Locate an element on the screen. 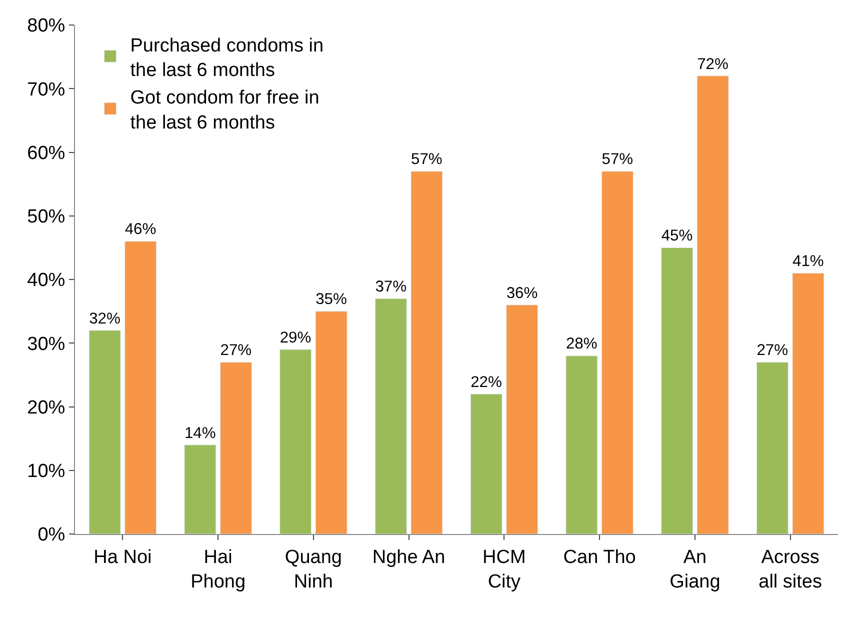 Image resolution: width=863 pixels, height=619 pixels. y-tick-label: 80% is located at coordinates (46, 26).